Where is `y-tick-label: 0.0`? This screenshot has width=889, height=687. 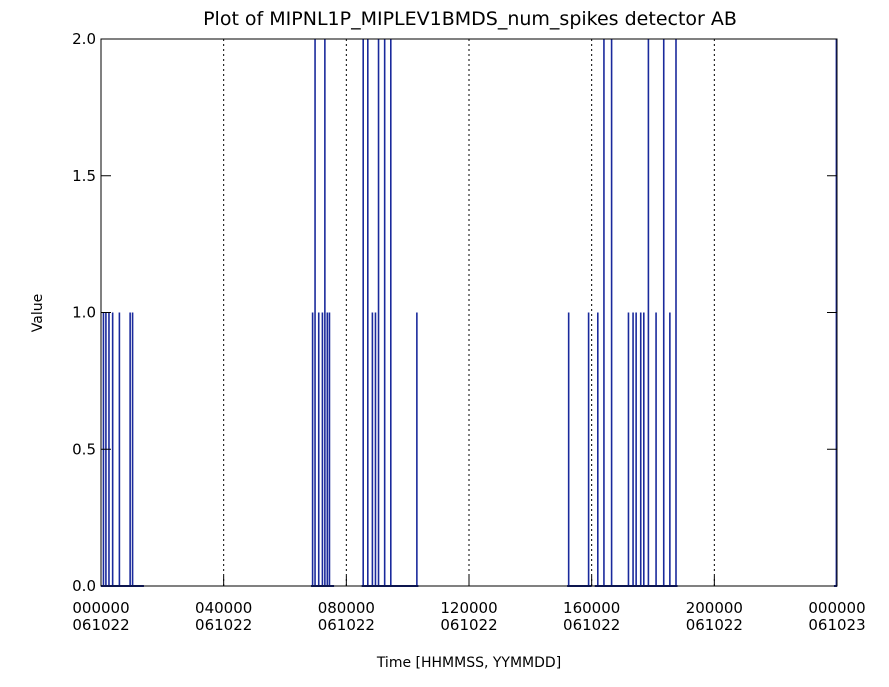 y-tick-label: 0.0 is located at coordinates (84, 586).